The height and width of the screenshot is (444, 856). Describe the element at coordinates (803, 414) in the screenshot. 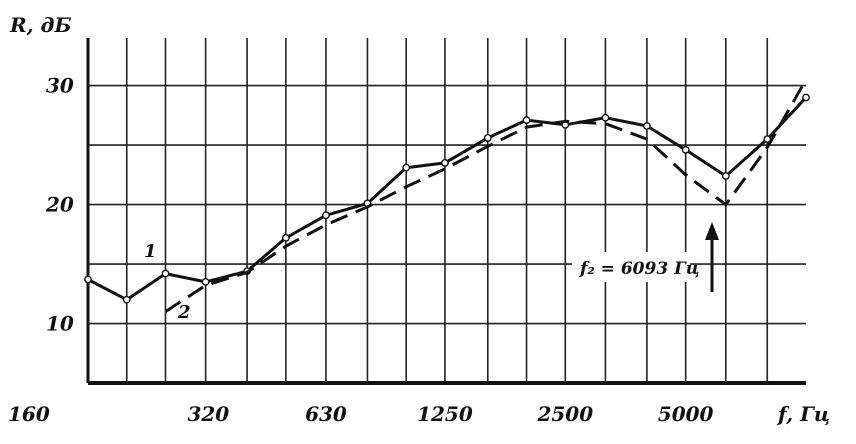

I see `x-axis-label: f, Гц` at that location.